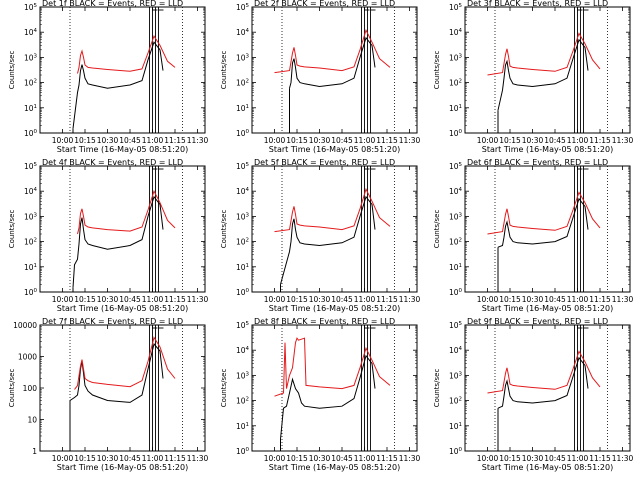  What do you see at coordinates (34, 451) in the screenshot?
I see `y-tick-label: 1` at bounding box center [34, 451].